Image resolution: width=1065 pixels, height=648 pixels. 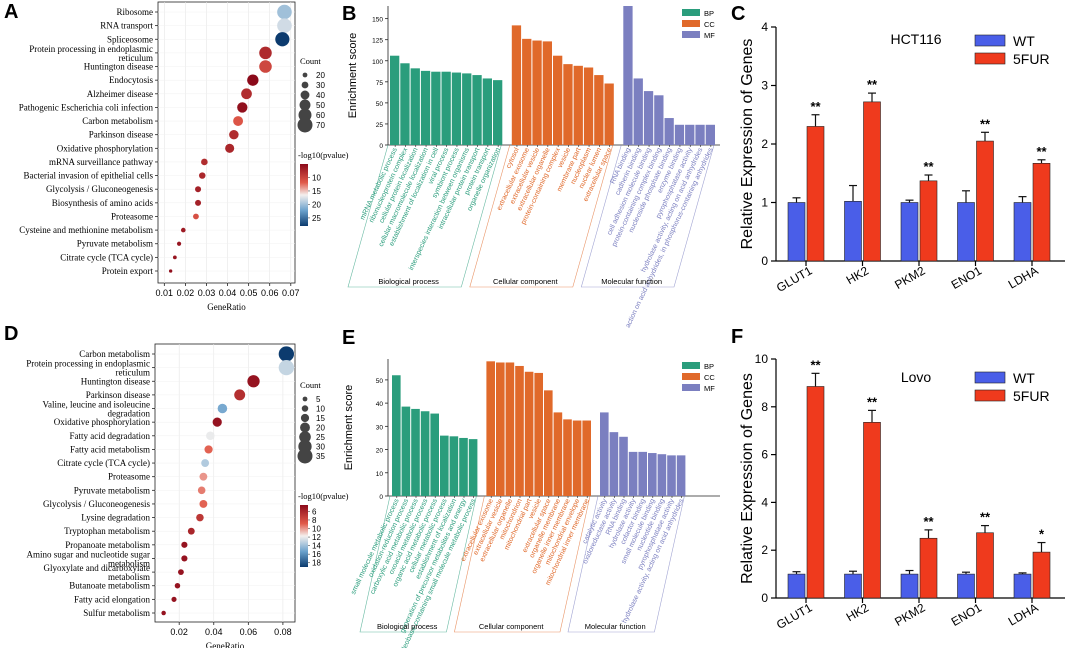 What do you see at coordinates (249, 293) in the screenshot?
I see `x-tick-label: 0.05` at bounding box center [249, 293].